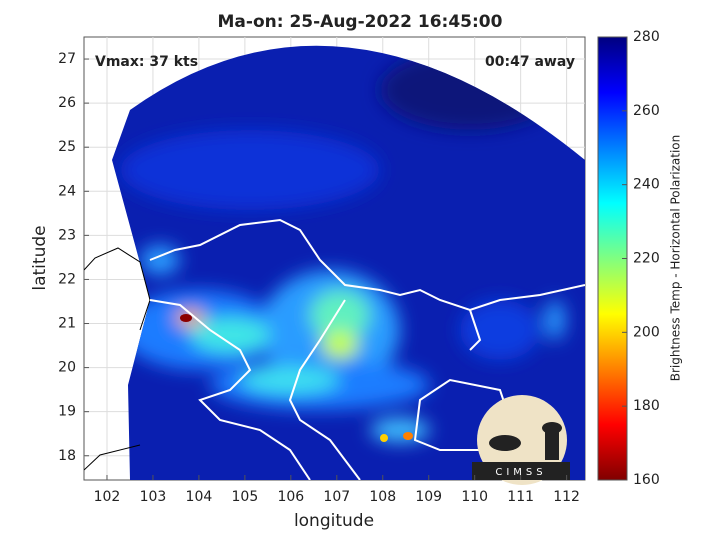  What do you see at coordinates (199, 497) in the screenshot?
I see `x-tick-label: 104` at bounding box center [199, 497].